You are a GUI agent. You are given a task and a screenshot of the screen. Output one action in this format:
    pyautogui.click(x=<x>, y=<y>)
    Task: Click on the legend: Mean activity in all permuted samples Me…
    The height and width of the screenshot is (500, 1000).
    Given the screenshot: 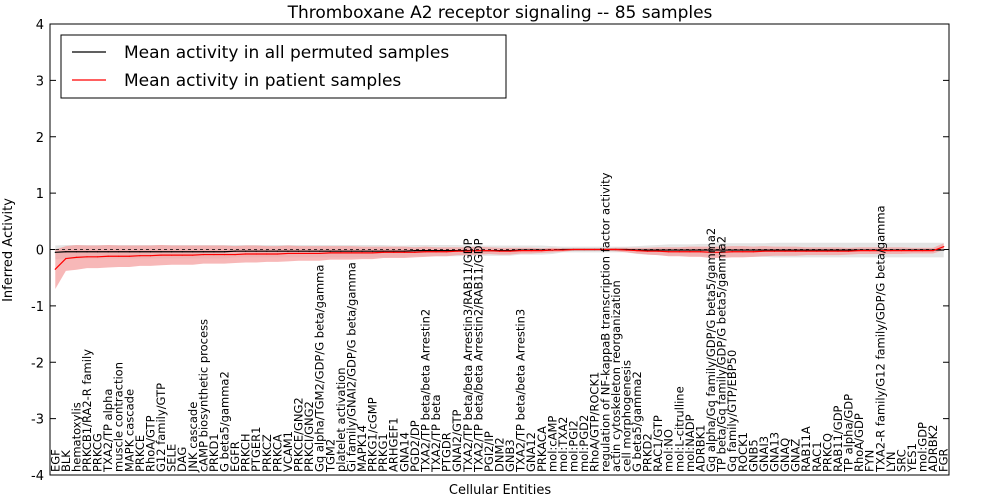 What is the action you would take?
    pyautogui.click(x=283, y=66)
    